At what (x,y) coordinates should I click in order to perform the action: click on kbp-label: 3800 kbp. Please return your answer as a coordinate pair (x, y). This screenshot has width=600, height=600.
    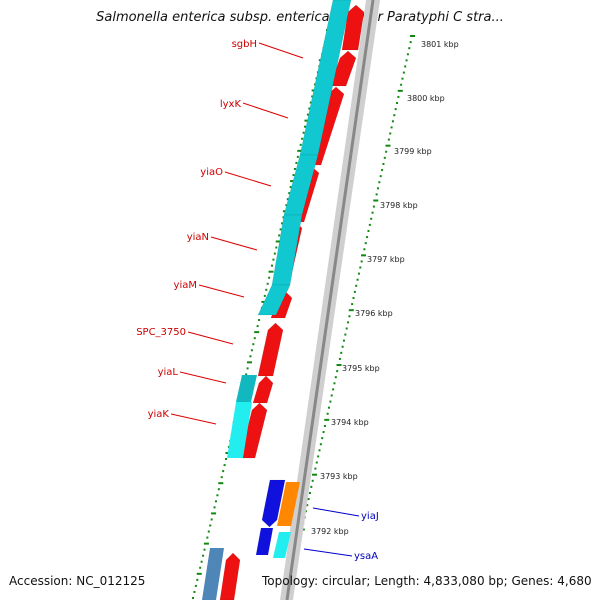
    Looking at the image, I should click on (426, 98).